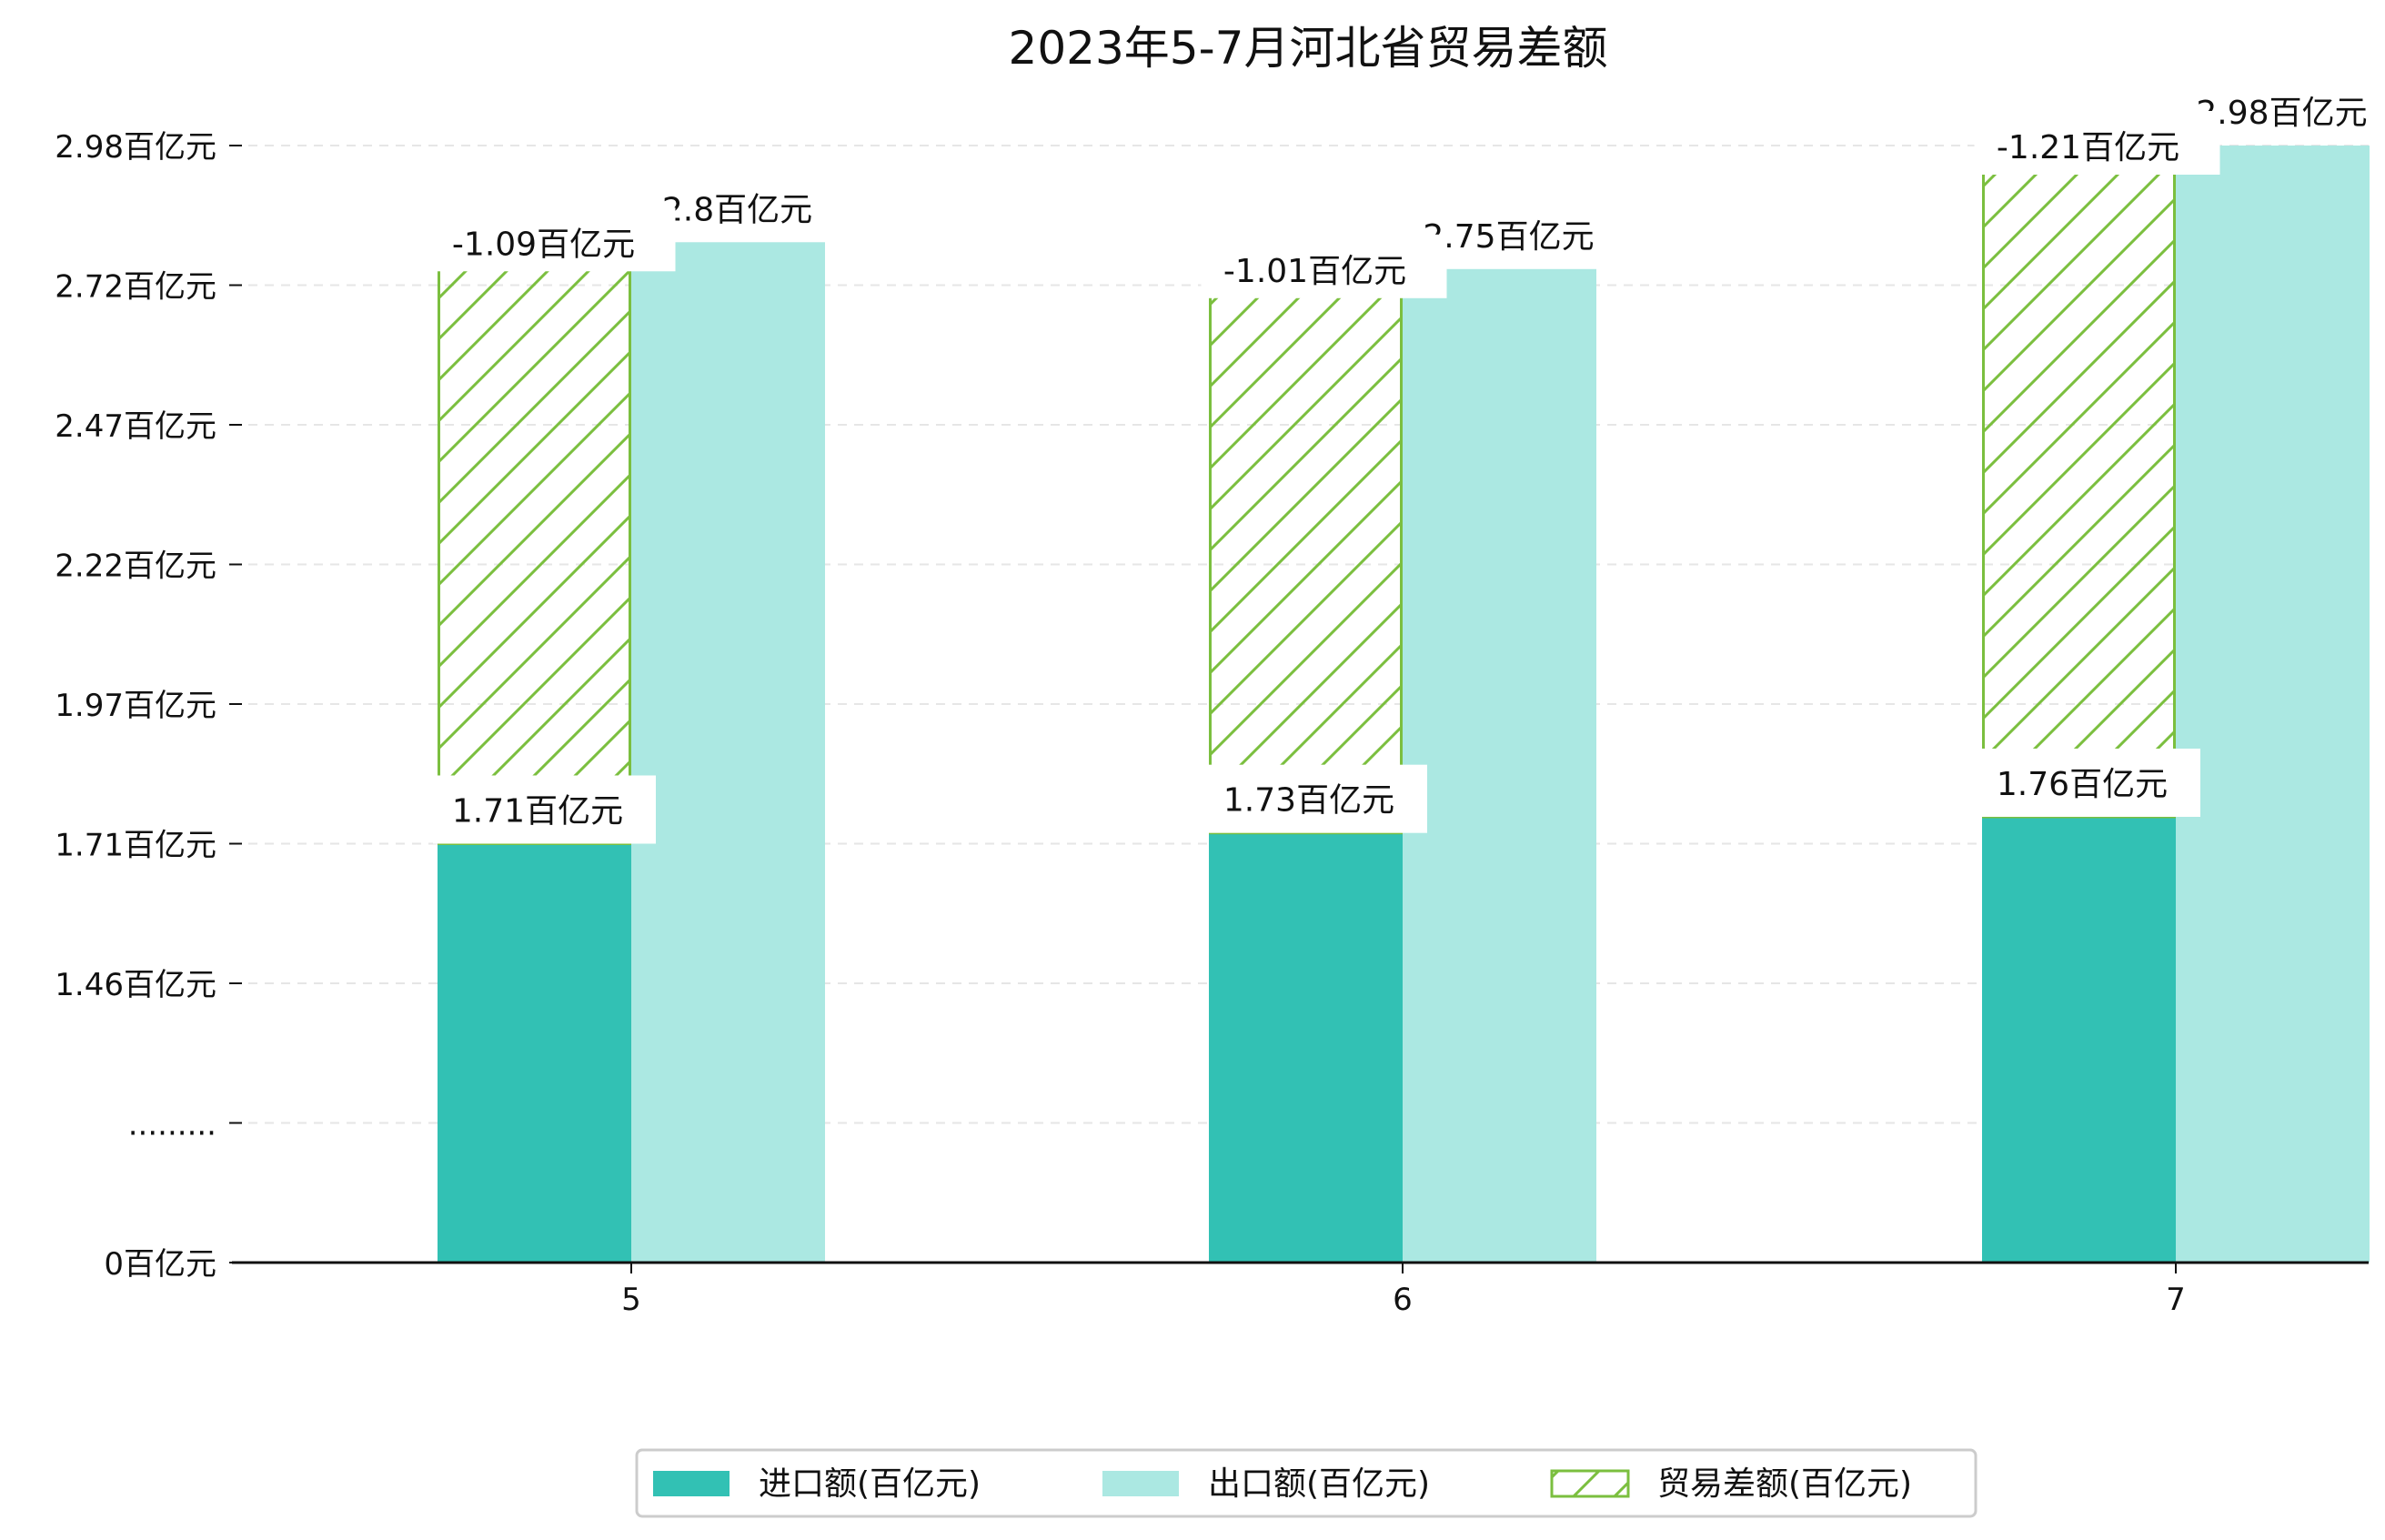  What do you see at coordinates (1319, 1484) in the screenshot?
I see `legend-label: 出口额(百亿元)` at bounding box center [1319, 1484].